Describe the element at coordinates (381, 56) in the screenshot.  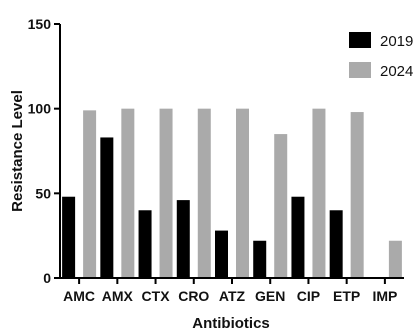
I see `legend: 2019 2024` at that location.